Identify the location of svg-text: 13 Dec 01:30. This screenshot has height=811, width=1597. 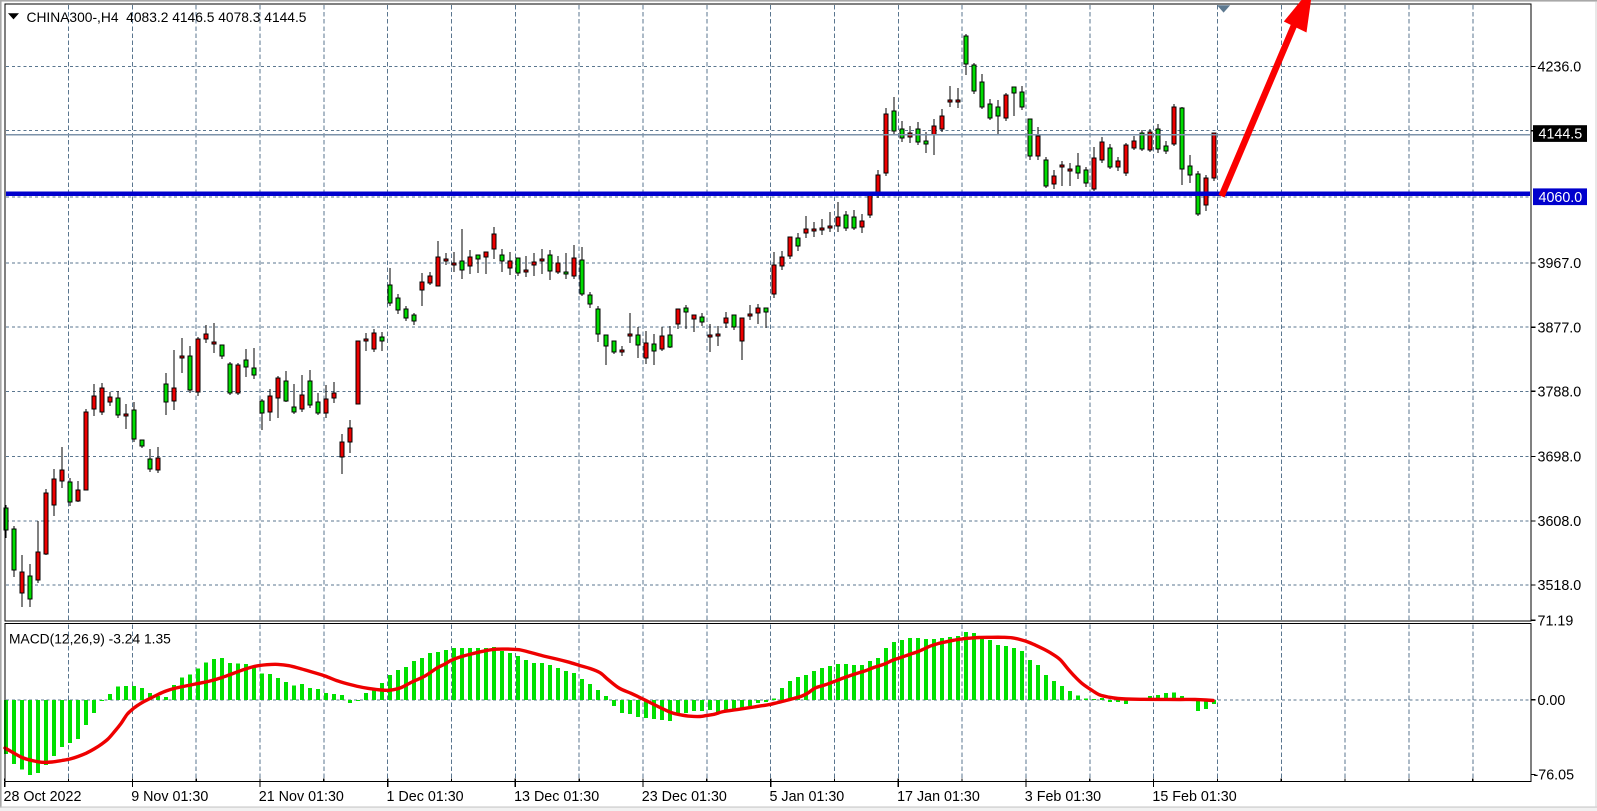
(556, 797).